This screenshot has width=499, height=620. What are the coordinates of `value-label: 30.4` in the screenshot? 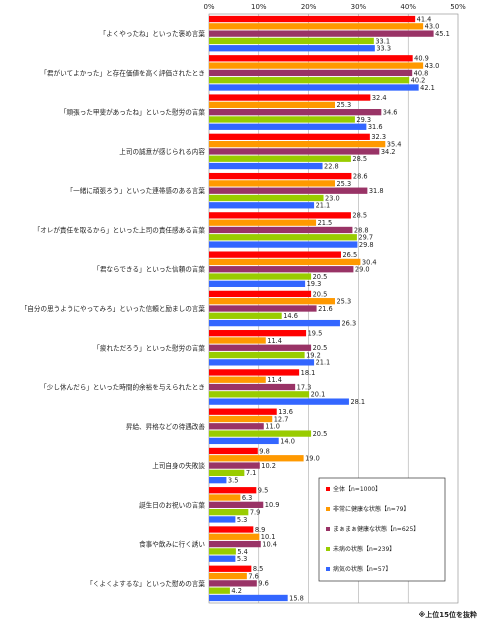 It's located at (369, 262).